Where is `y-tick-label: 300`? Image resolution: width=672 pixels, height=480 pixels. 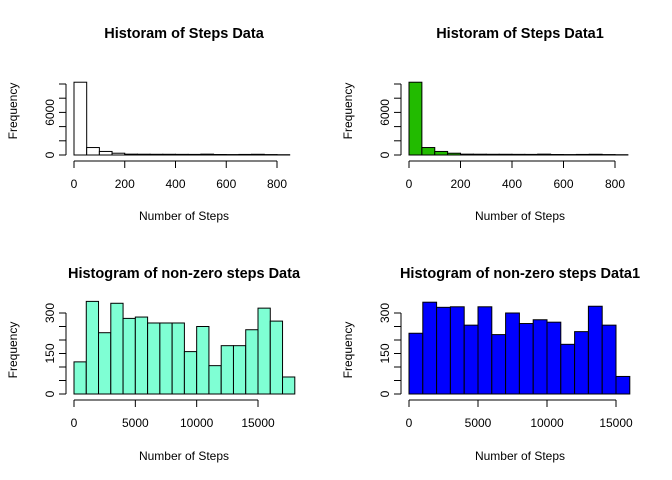 y-tick-label: 300 is located at coordinates (385, 313).